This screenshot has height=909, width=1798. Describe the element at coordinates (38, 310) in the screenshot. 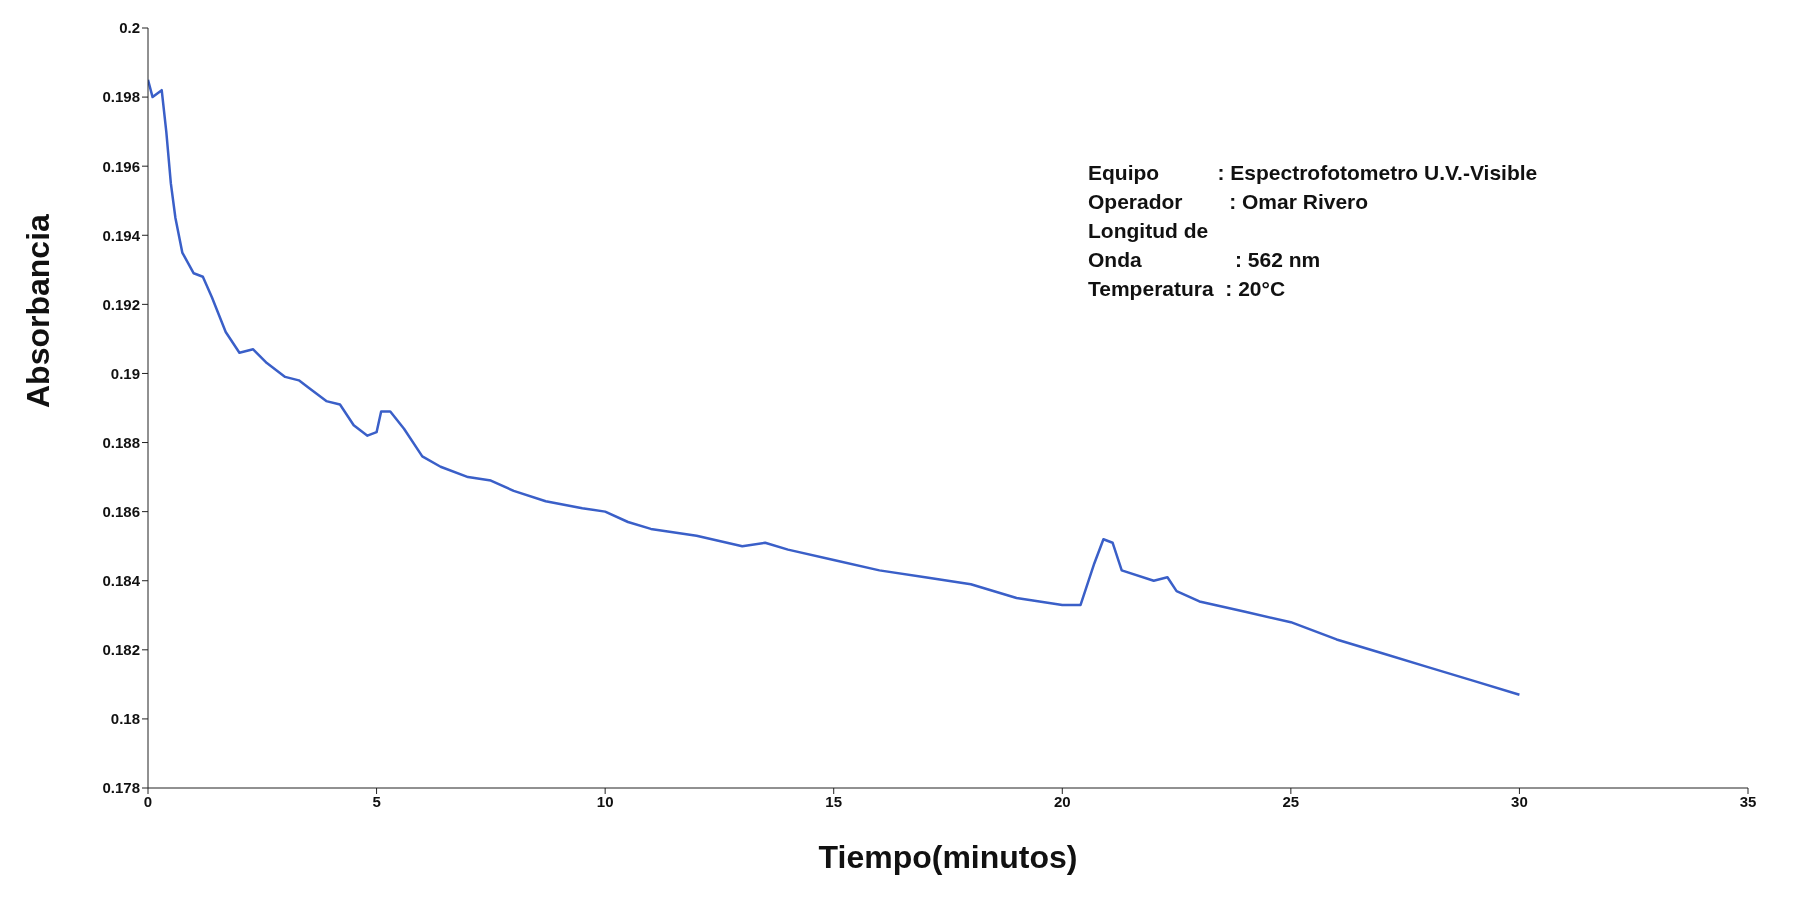

I see `y-axis-title: Absorbancia` at that location.